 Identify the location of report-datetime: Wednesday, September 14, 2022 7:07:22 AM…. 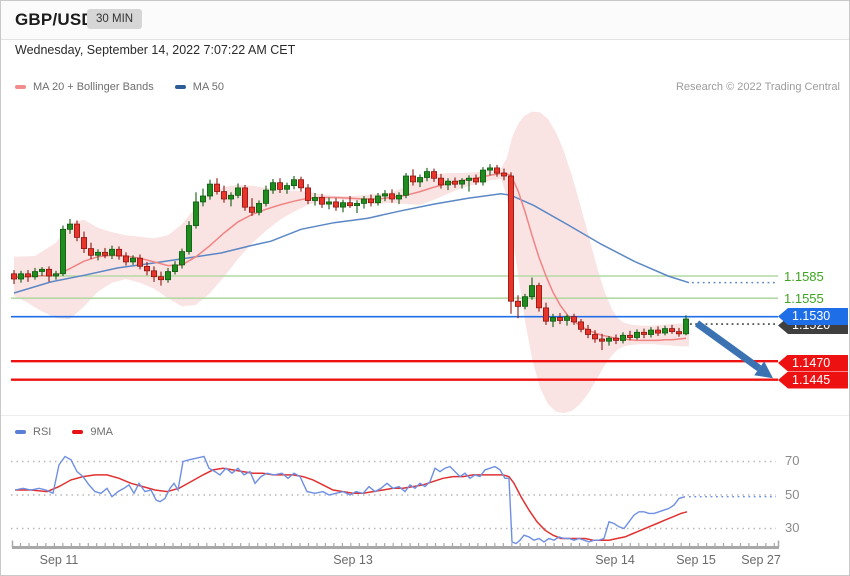
(155, 50).